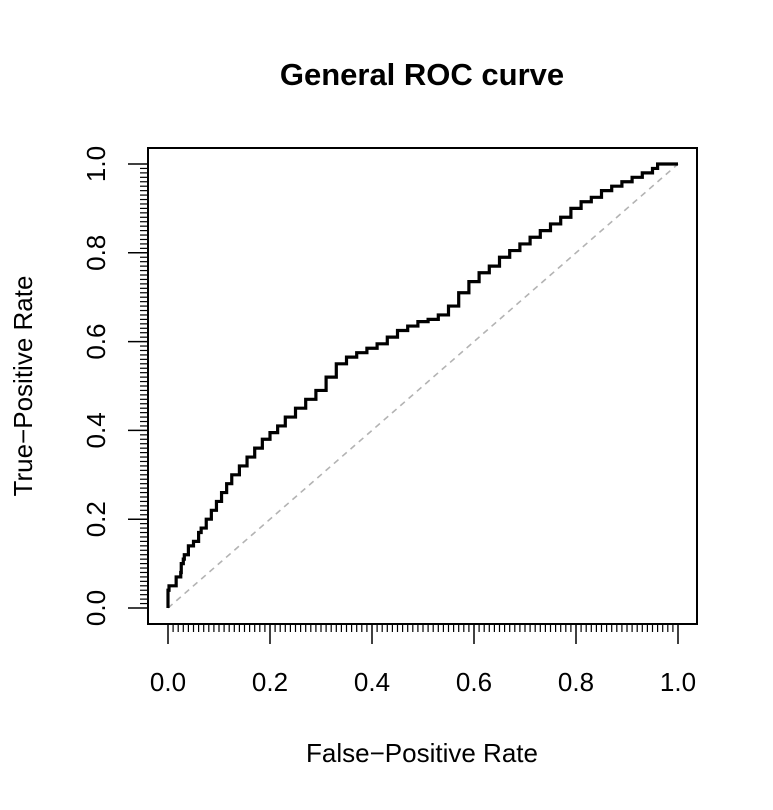 Image resolution: width=773 pixels, height=810 pixels. I want to click on y-tick-label: 0.0, so click(96, 608).